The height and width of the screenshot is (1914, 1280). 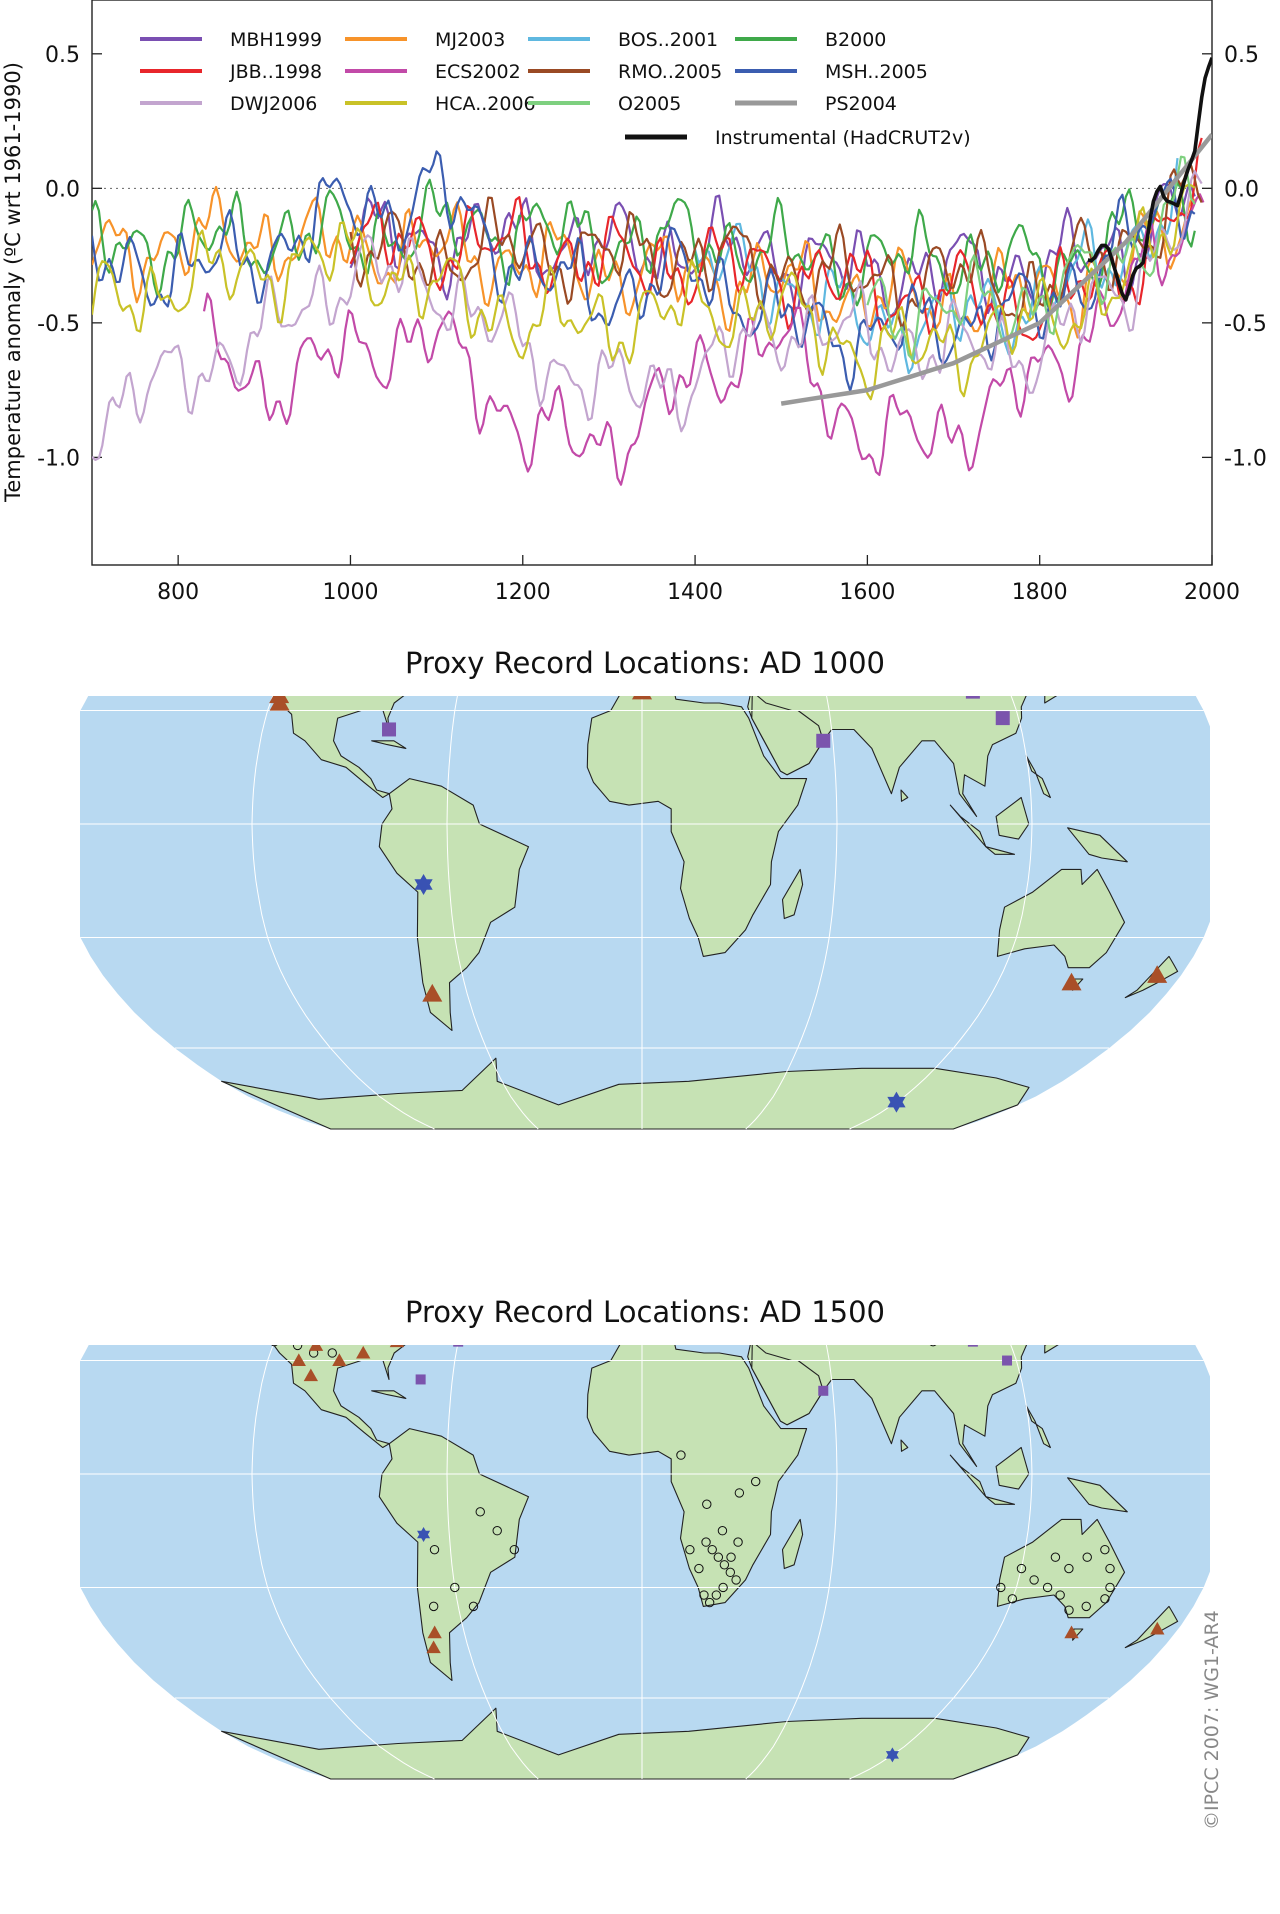 What do you see at coordinates (478, 72) in the screenshot?
I see `legend-label-ecs2002: ECS2002` at bounding box center [478, 72].